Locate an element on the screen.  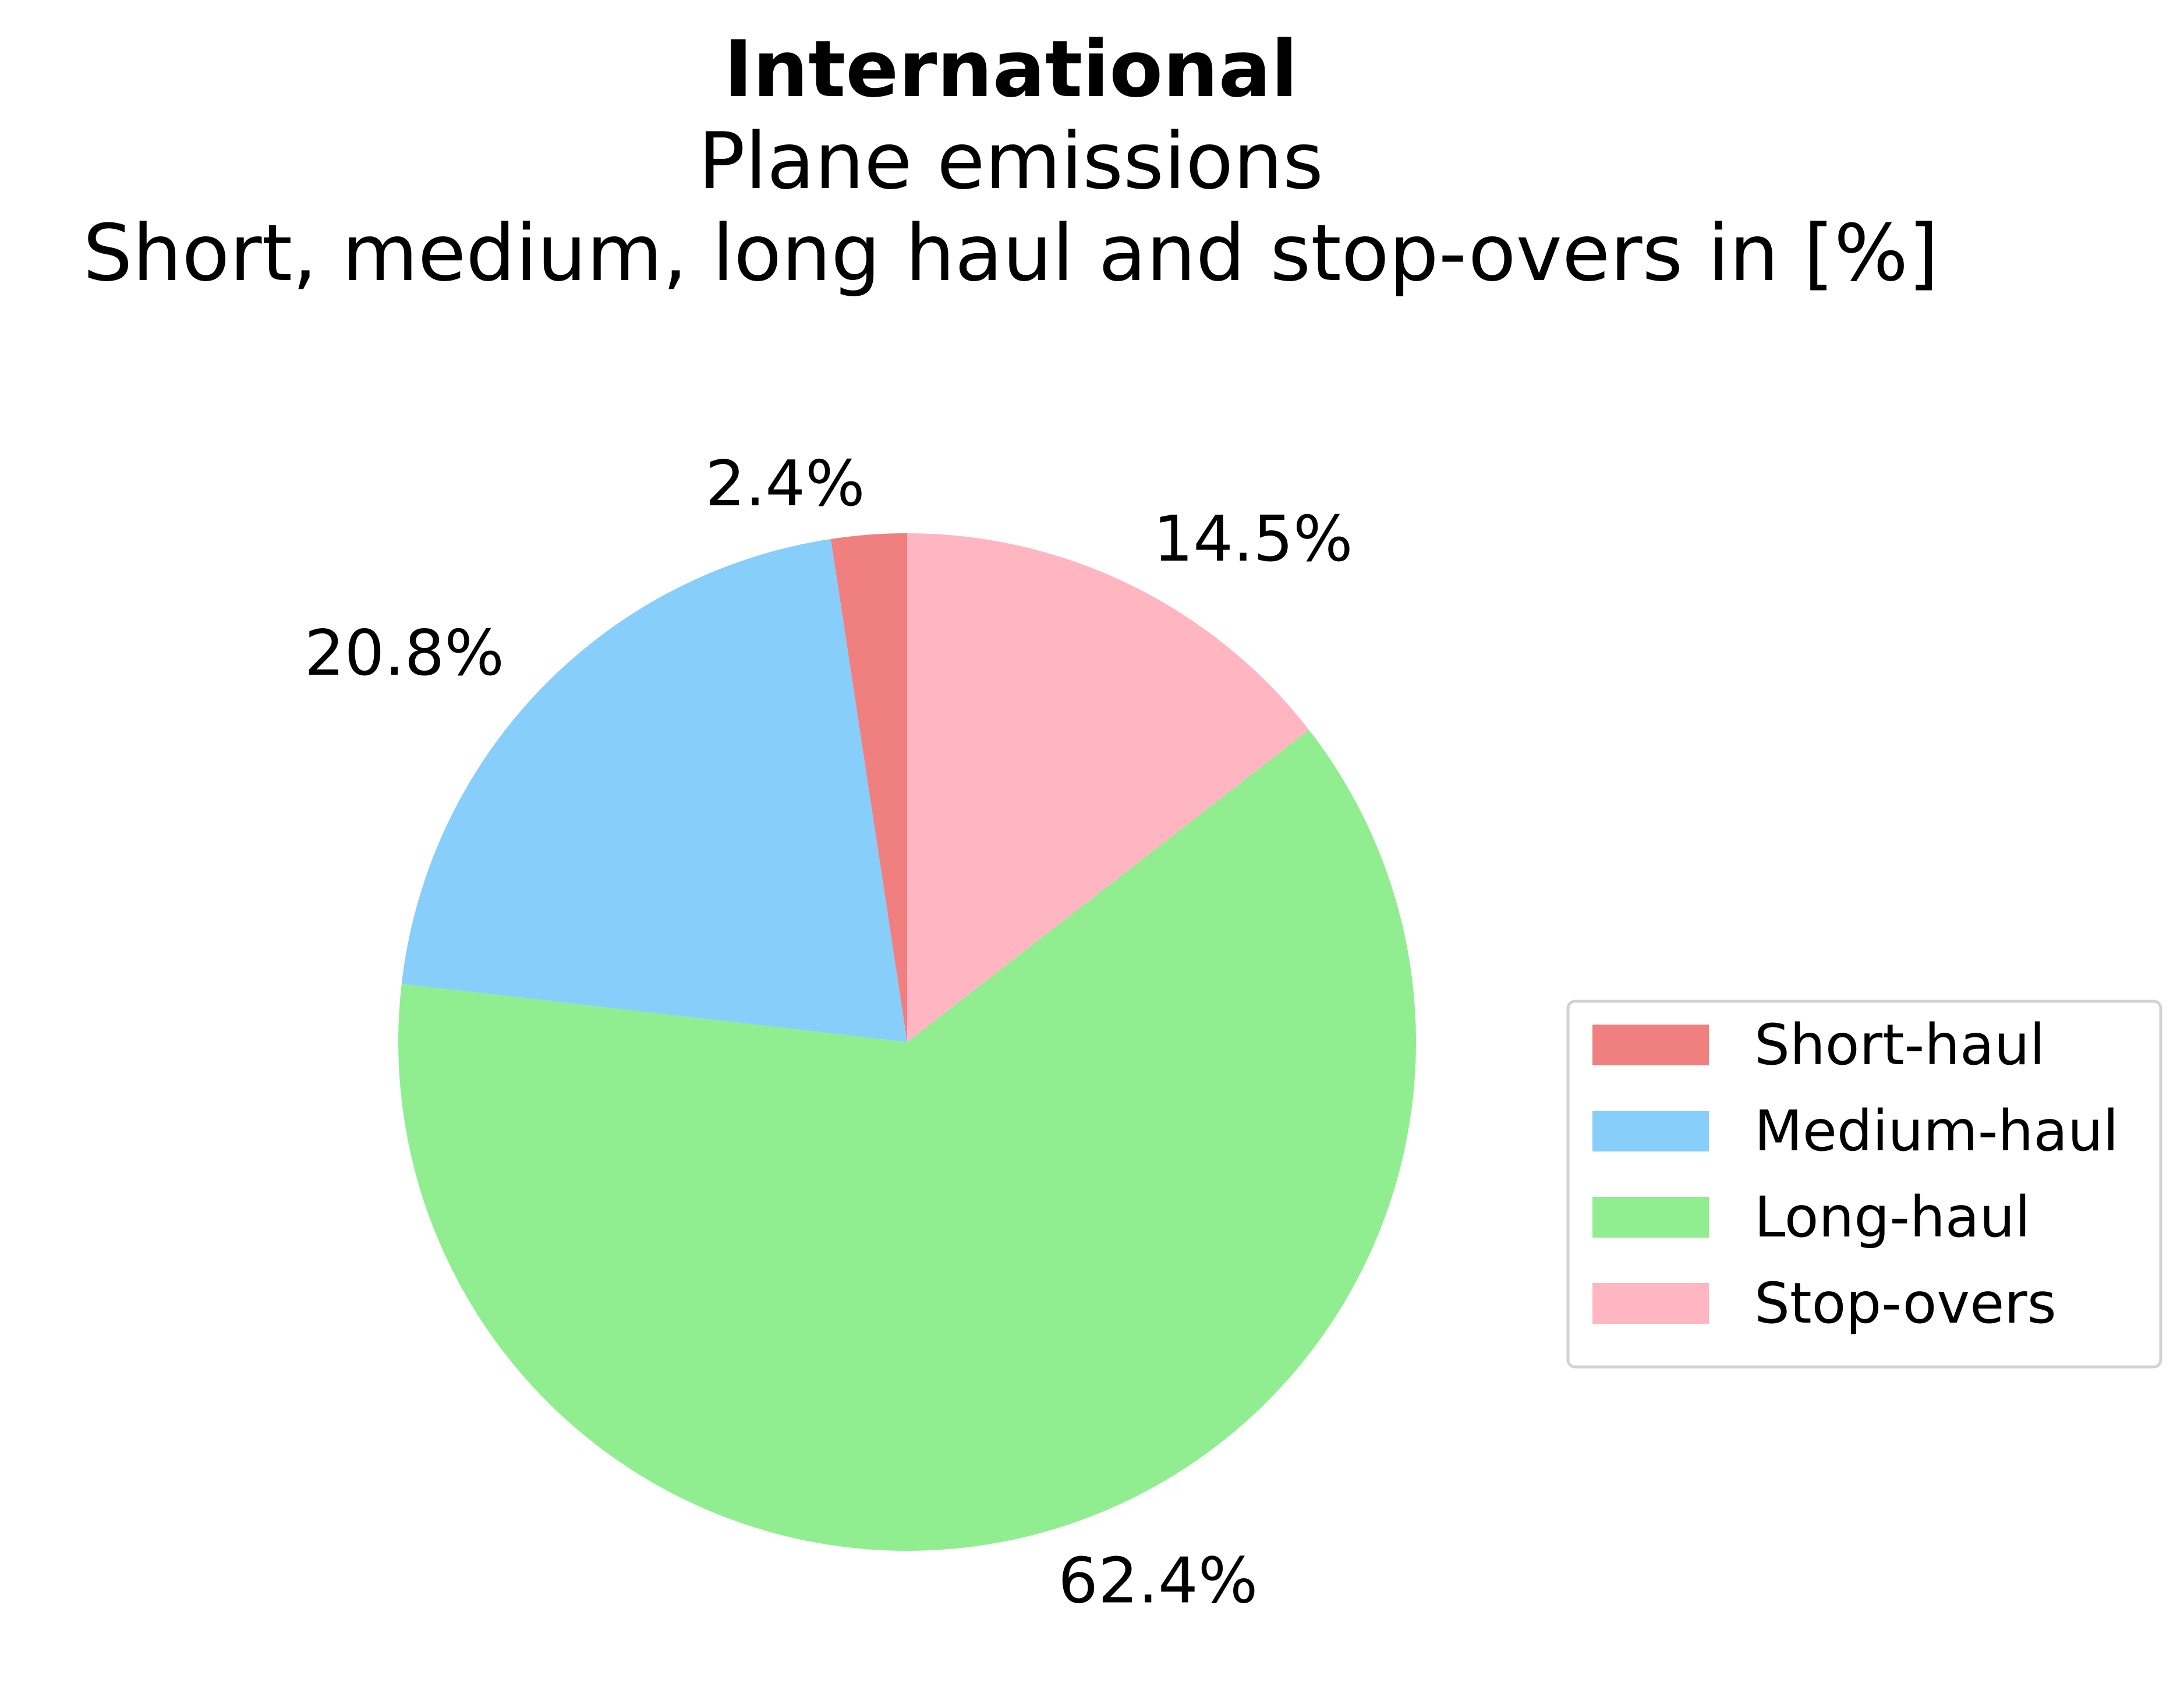
legend: Short-haul Medium-haul Long-haul Stop-overs is located at coordinates (1864, 1184).